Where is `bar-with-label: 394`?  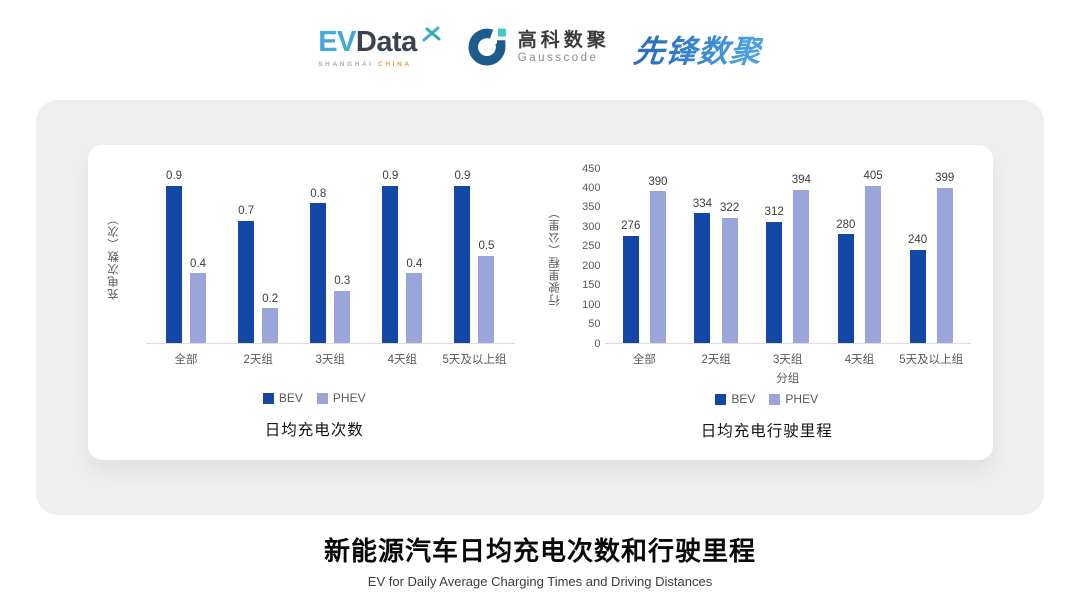
bar-with-label: 394 is located at coordinates (801, 259).